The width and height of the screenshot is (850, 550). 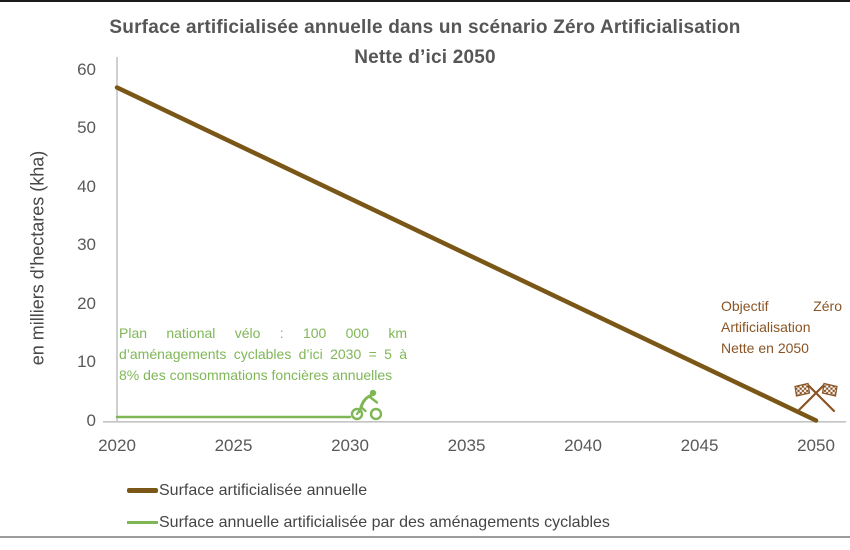 I want to click on x-tick-label: 2050, so click(x=816, y=445).